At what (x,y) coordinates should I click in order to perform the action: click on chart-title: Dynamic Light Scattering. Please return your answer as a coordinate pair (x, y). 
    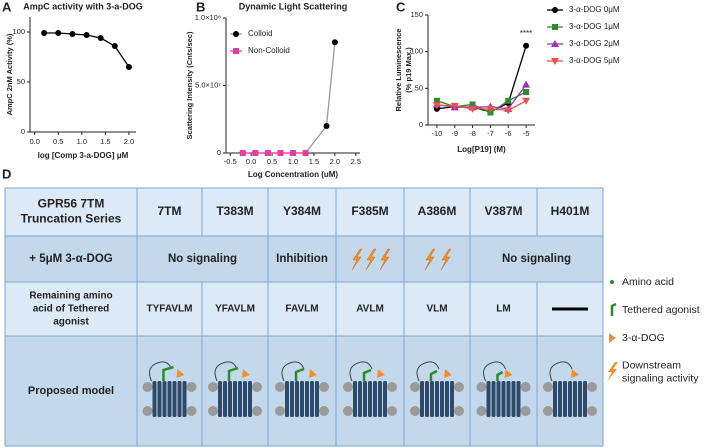
    Looking at the image, I should click on (293, 6).